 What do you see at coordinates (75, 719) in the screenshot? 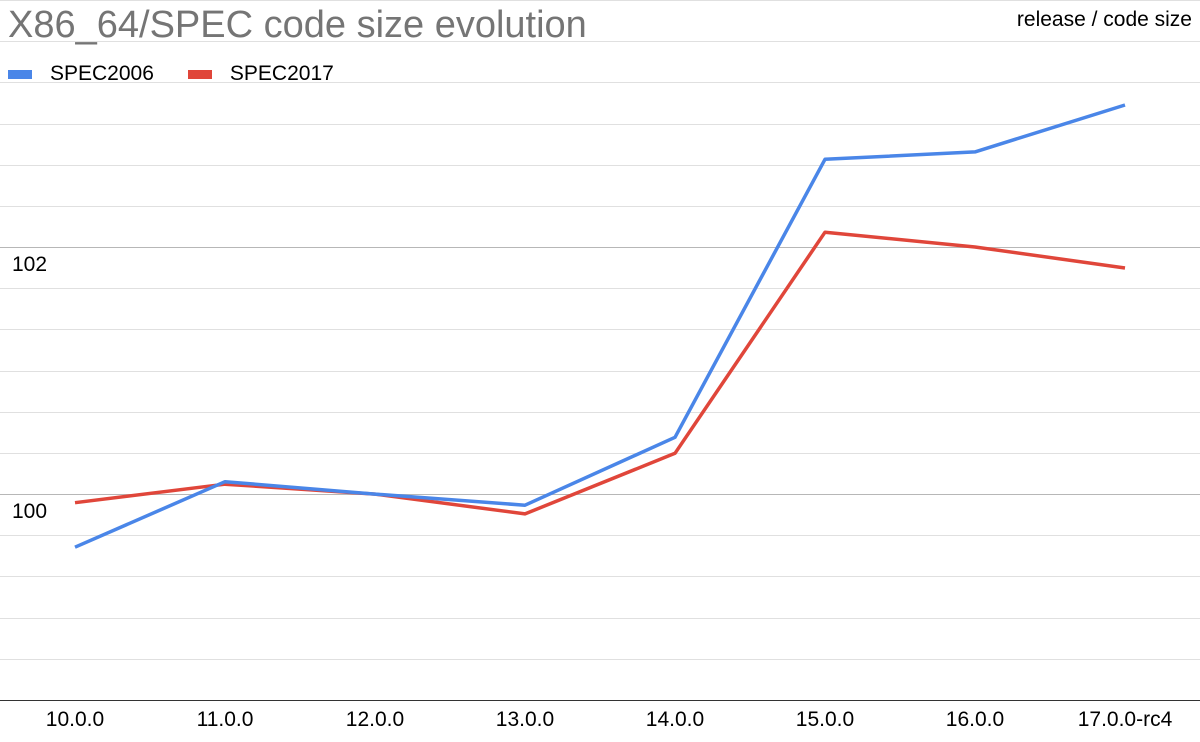
I see `x-tick-label: 10.0.0` at bounding box center [75, 719].